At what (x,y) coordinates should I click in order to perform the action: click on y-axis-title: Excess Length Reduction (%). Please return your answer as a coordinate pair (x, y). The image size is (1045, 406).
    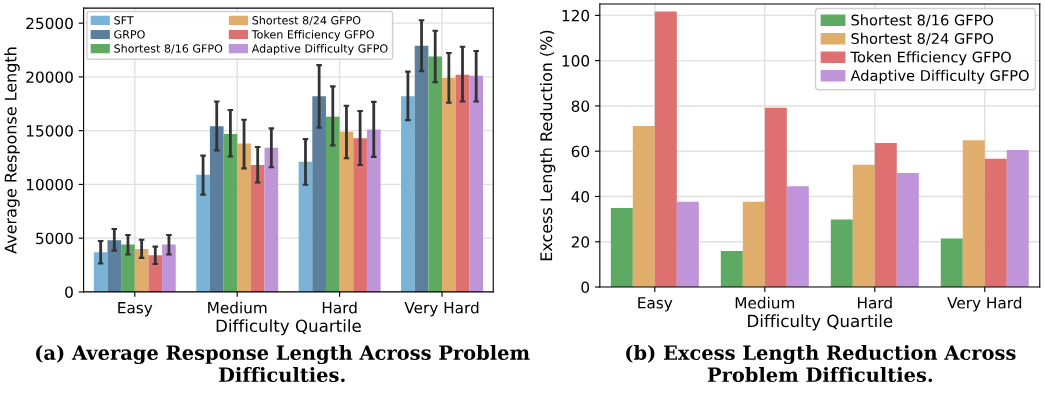
    Looking at the image, I should click on (547, 145).